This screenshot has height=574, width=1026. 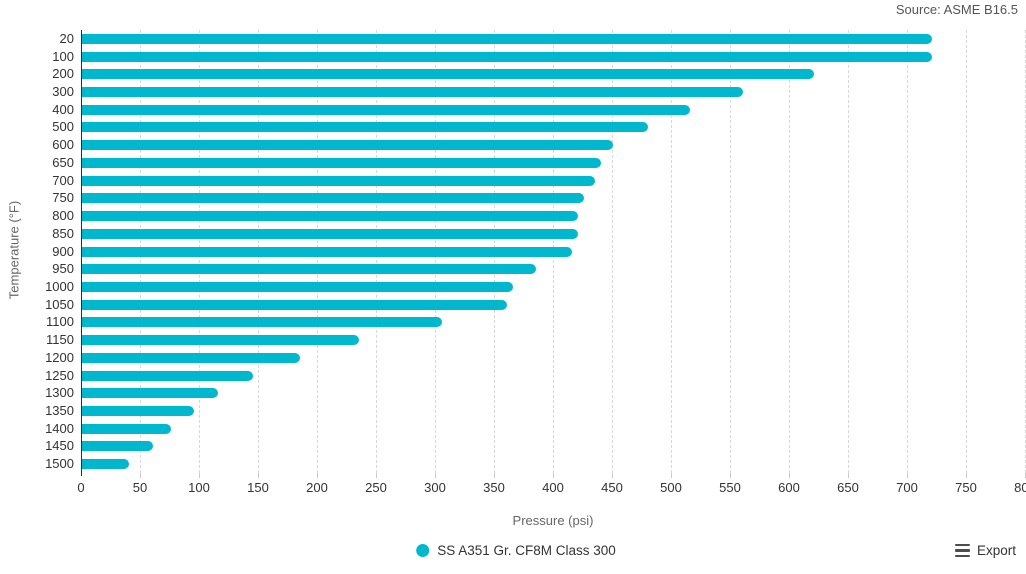 I want to click on y-axis-label: 1450, so click(x=59, y=446).